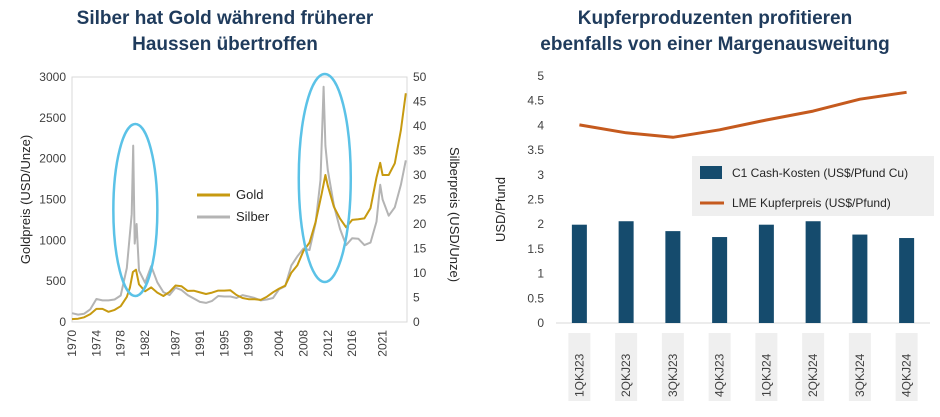  Describe the element at coordinates (420, 77) in the screenshot. I see `y2-tick-label: 50` at that location.